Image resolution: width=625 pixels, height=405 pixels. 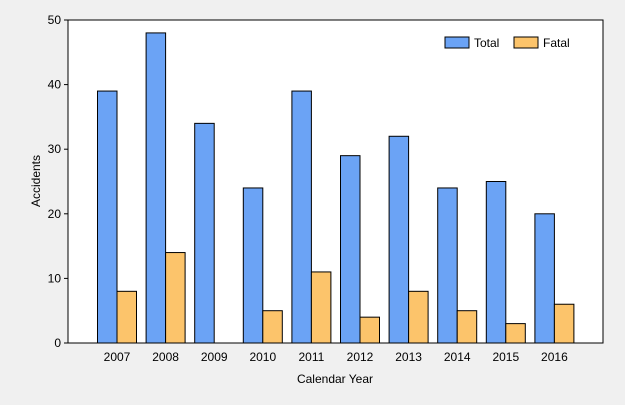 What do you see at coordinates (526, 42) in the screenshot?
I see `legend-swatch-fatal` at bounding box center [526, 42].